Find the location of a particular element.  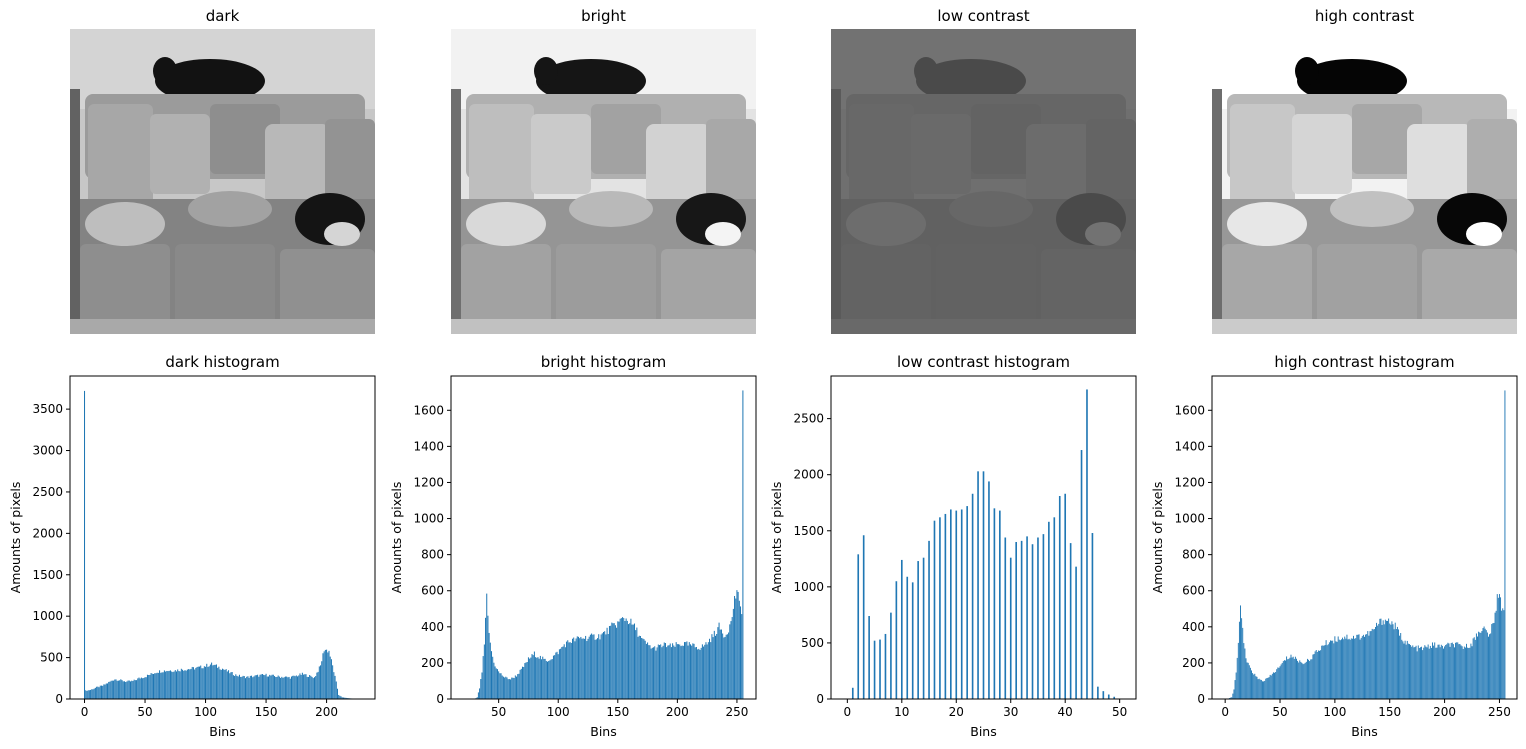

y-tick-label: 200 is located at coordinates (1193, 663).